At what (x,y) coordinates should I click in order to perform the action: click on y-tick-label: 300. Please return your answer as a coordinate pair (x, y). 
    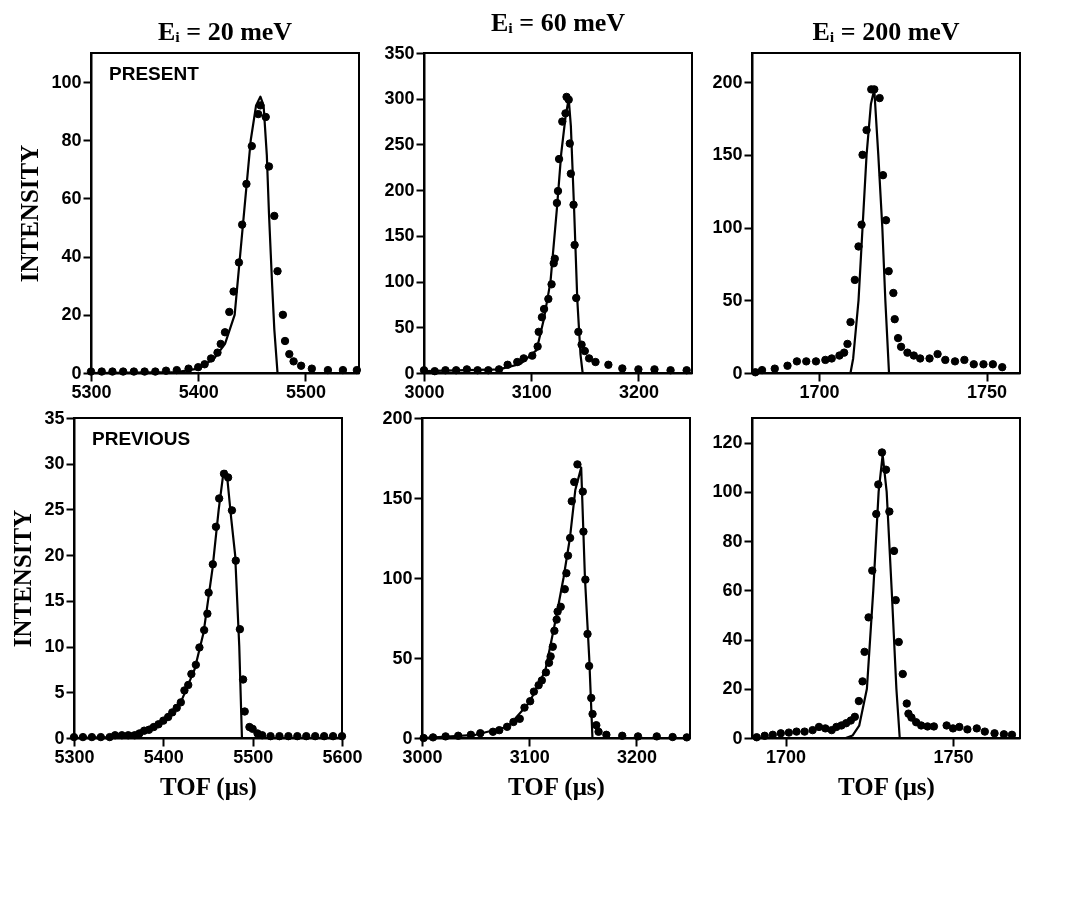
    Looking at the image, I should click on (399, 98).